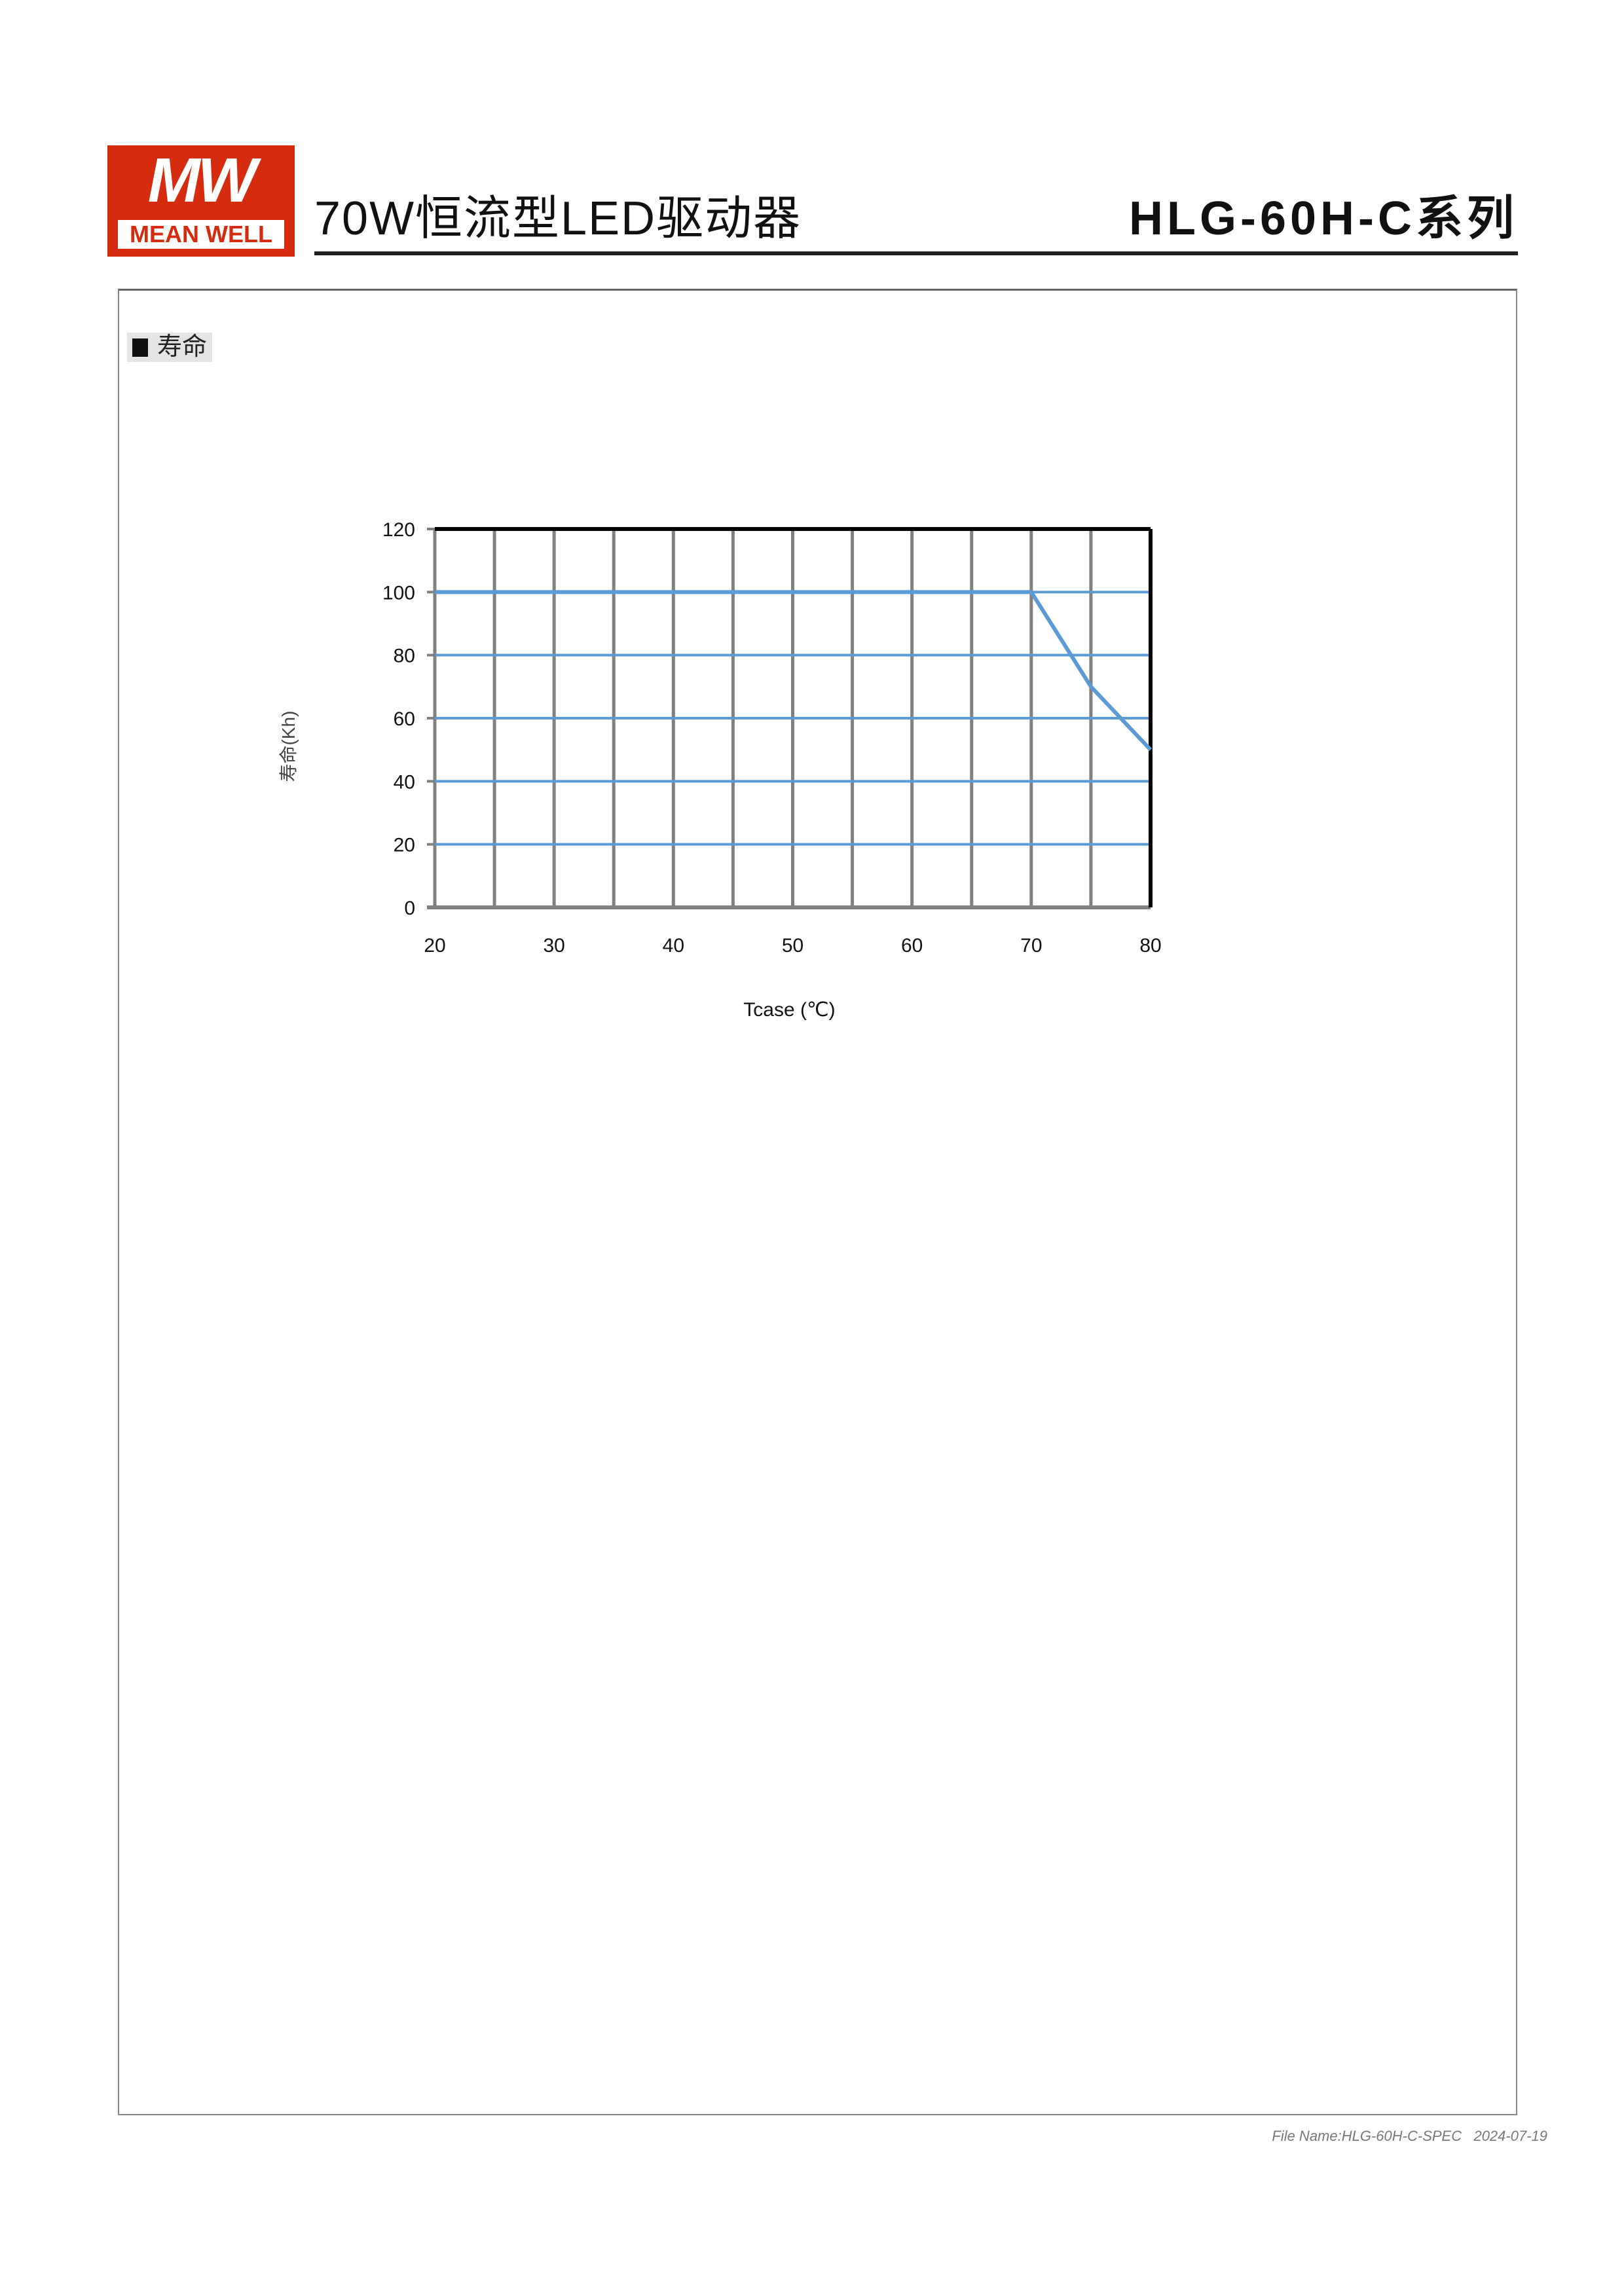  What do you see at coordinates (1031, 946) in the screenshot?
I see `x-tick-label: 70` at bounding box center [1031, 946].